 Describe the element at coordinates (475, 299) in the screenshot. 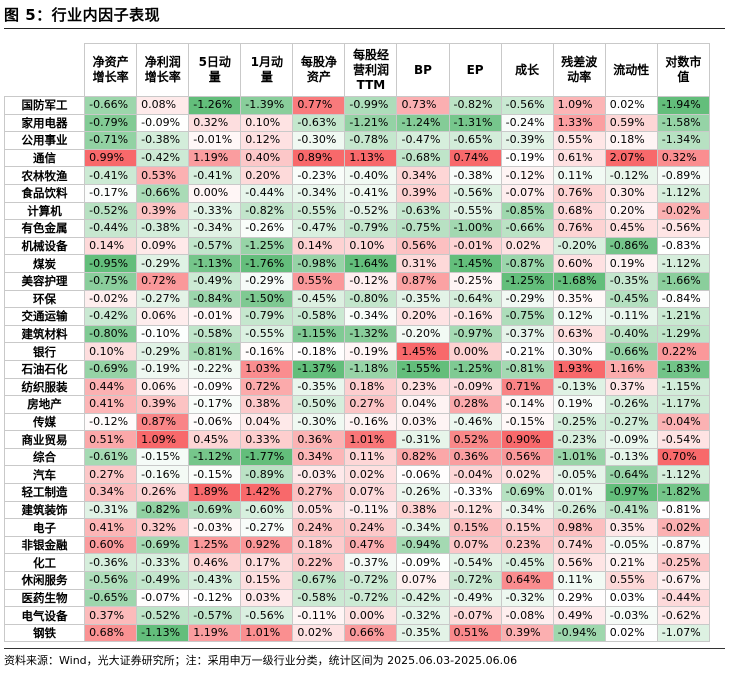

I see `value-cell: -0.64%` at that location.